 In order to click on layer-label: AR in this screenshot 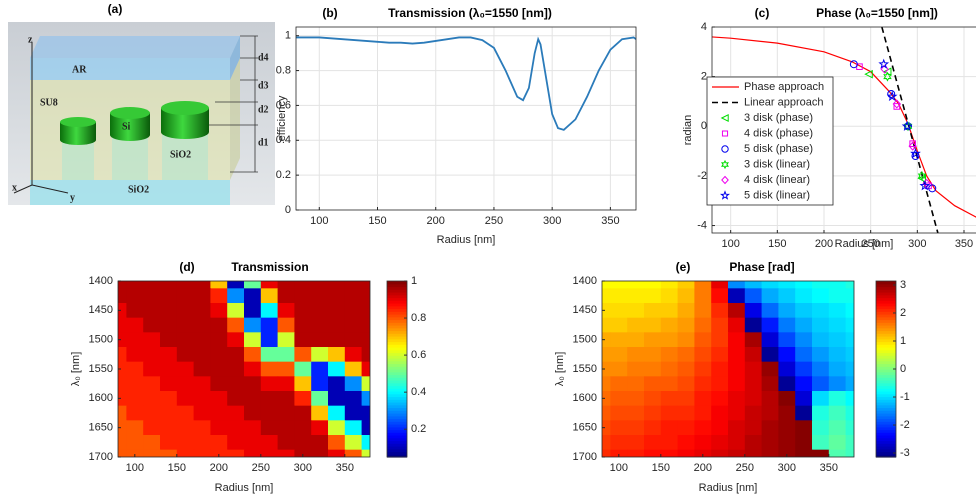, I will do `click(79, 69)`.